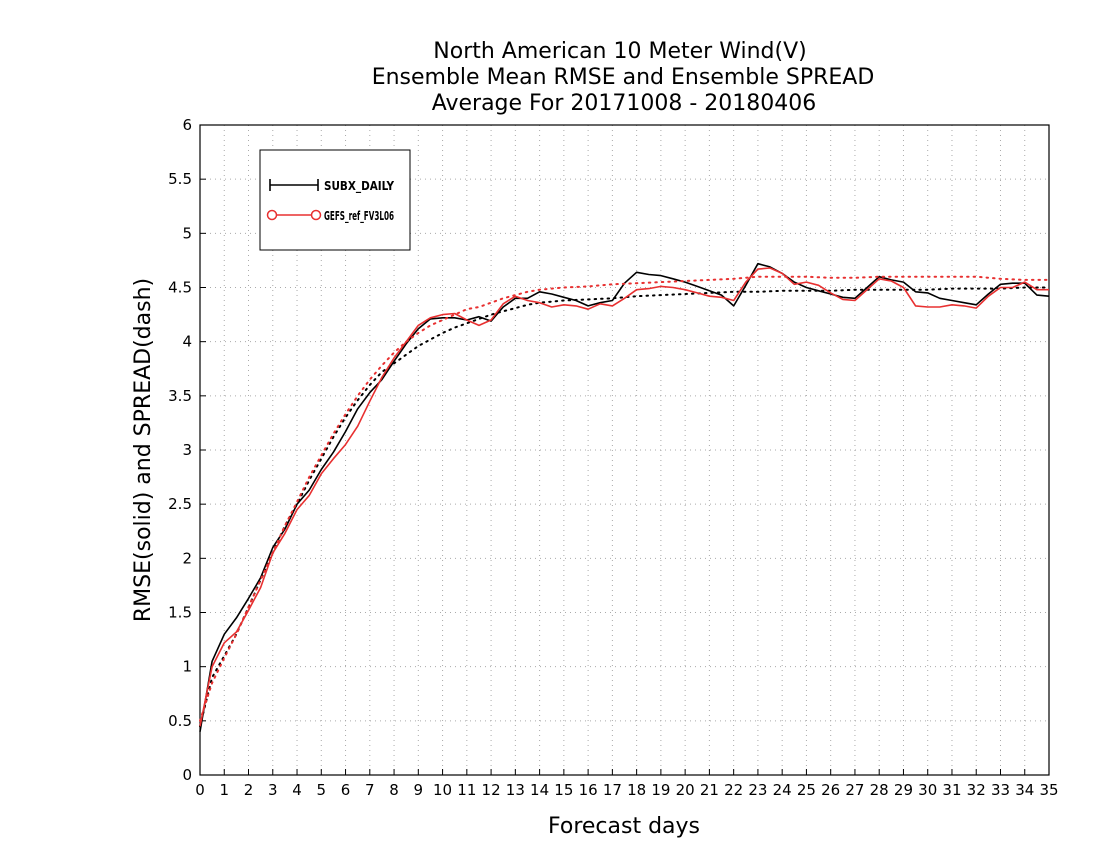  I want to click on x-tick-label: 31, so click(951, 790).